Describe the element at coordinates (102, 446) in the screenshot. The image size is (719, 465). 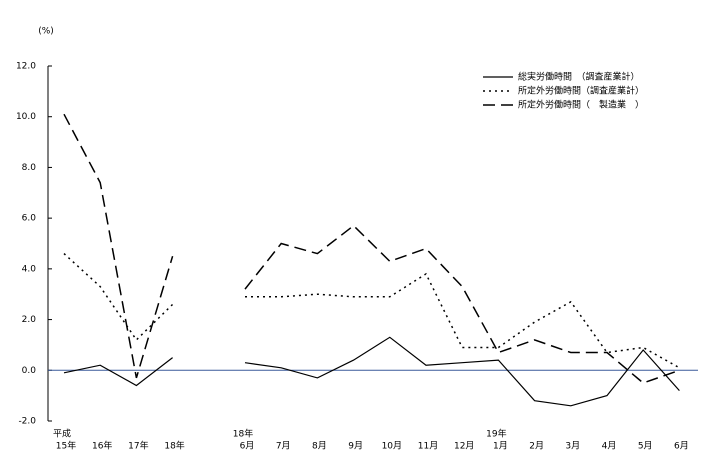
I see `x-tick-label: 16年` at that location.